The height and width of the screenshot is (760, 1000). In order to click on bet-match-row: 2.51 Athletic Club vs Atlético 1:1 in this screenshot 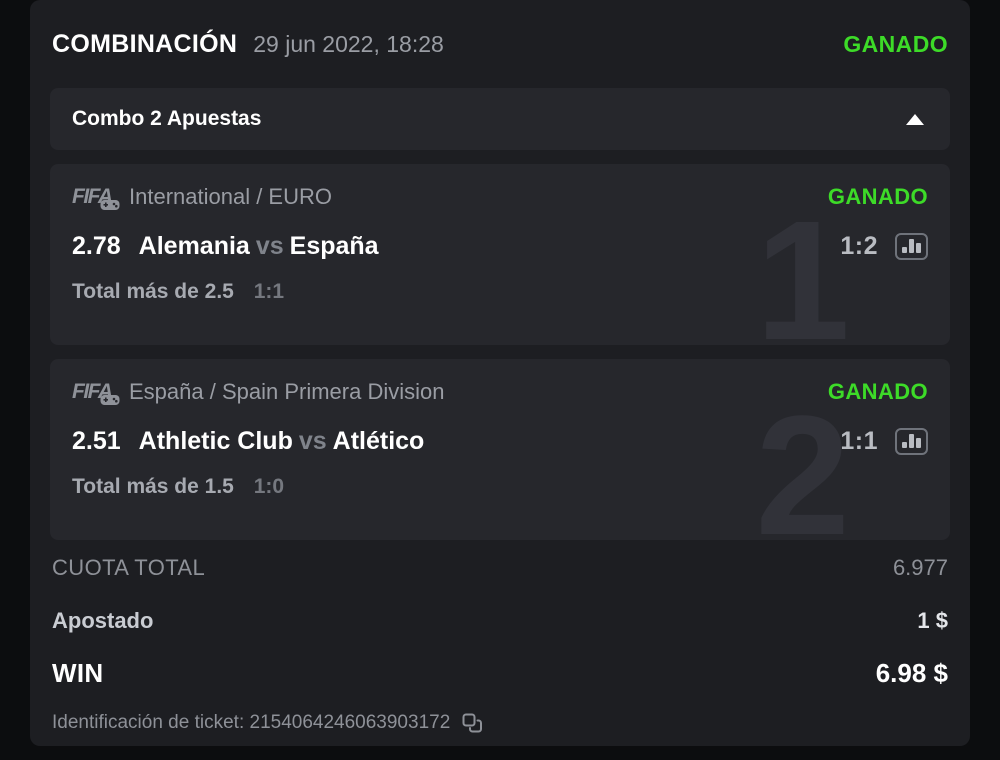, I will do `click(500, 441)`.